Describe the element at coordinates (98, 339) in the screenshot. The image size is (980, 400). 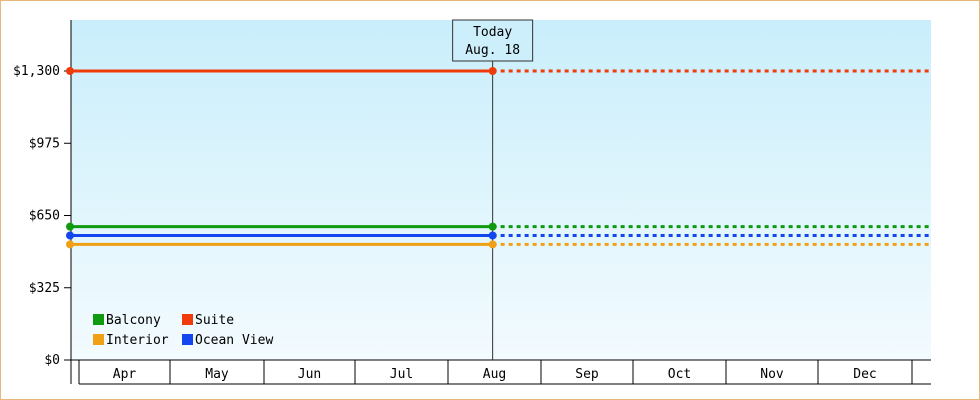
I see `legend-swatch-interior` at that location.